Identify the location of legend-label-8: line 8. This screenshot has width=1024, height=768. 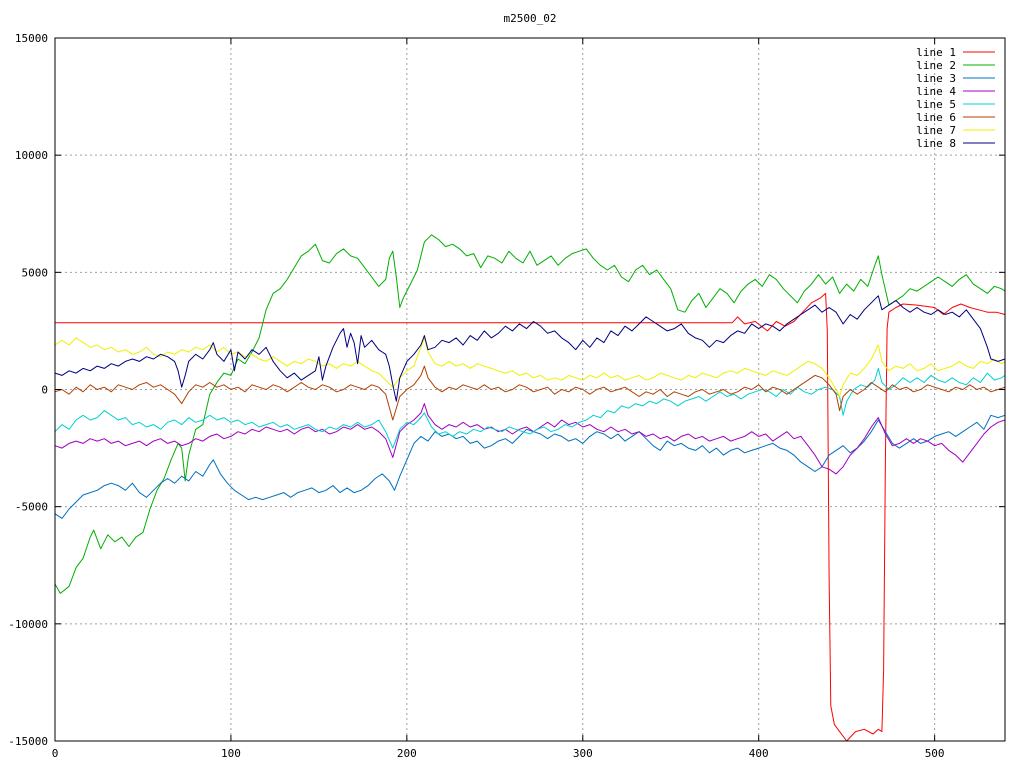
(936, 143).